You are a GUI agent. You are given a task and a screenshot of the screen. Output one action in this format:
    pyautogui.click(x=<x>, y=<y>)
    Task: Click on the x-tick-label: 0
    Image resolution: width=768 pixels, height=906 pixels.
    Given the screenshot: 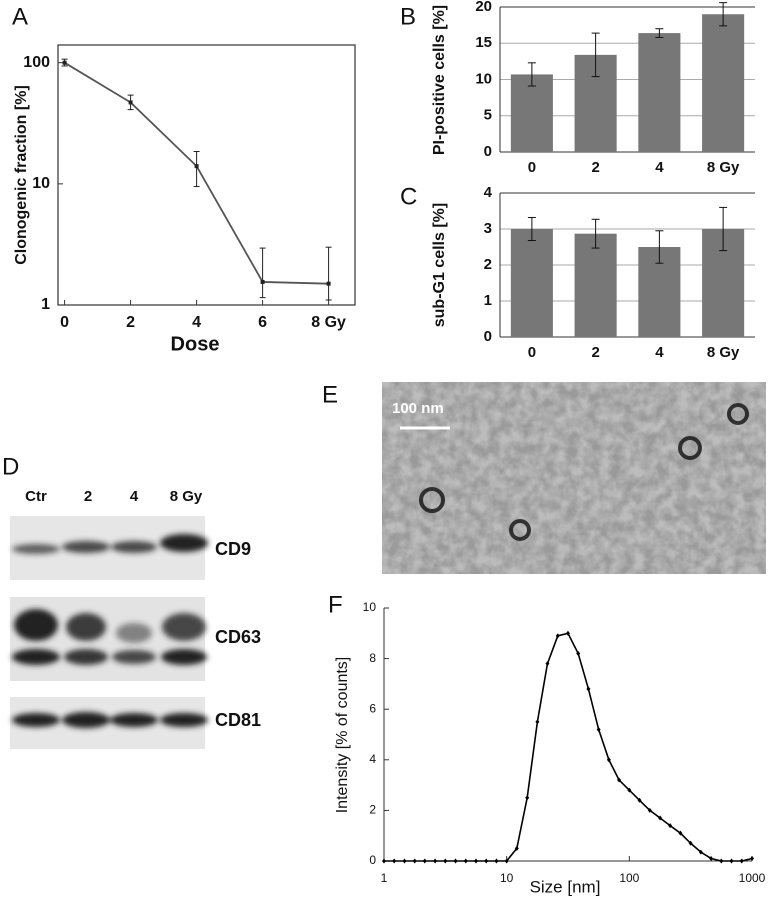 What is the action you would take?
    pyautogui.click(x=532, y=167)
    